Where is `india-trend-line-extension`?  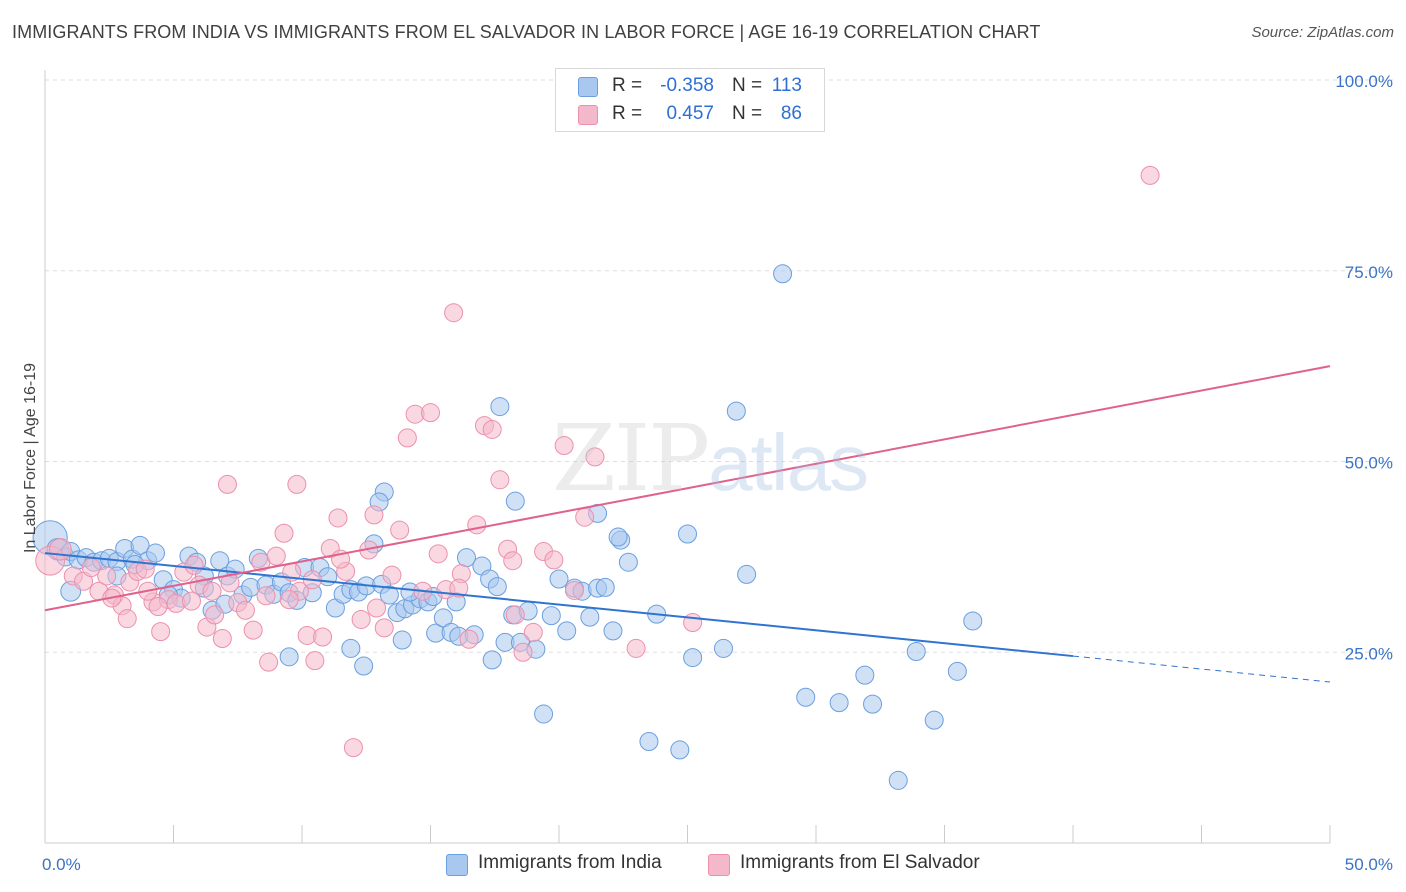
india-trend-line-extension is located at coordinates (1201, 669).